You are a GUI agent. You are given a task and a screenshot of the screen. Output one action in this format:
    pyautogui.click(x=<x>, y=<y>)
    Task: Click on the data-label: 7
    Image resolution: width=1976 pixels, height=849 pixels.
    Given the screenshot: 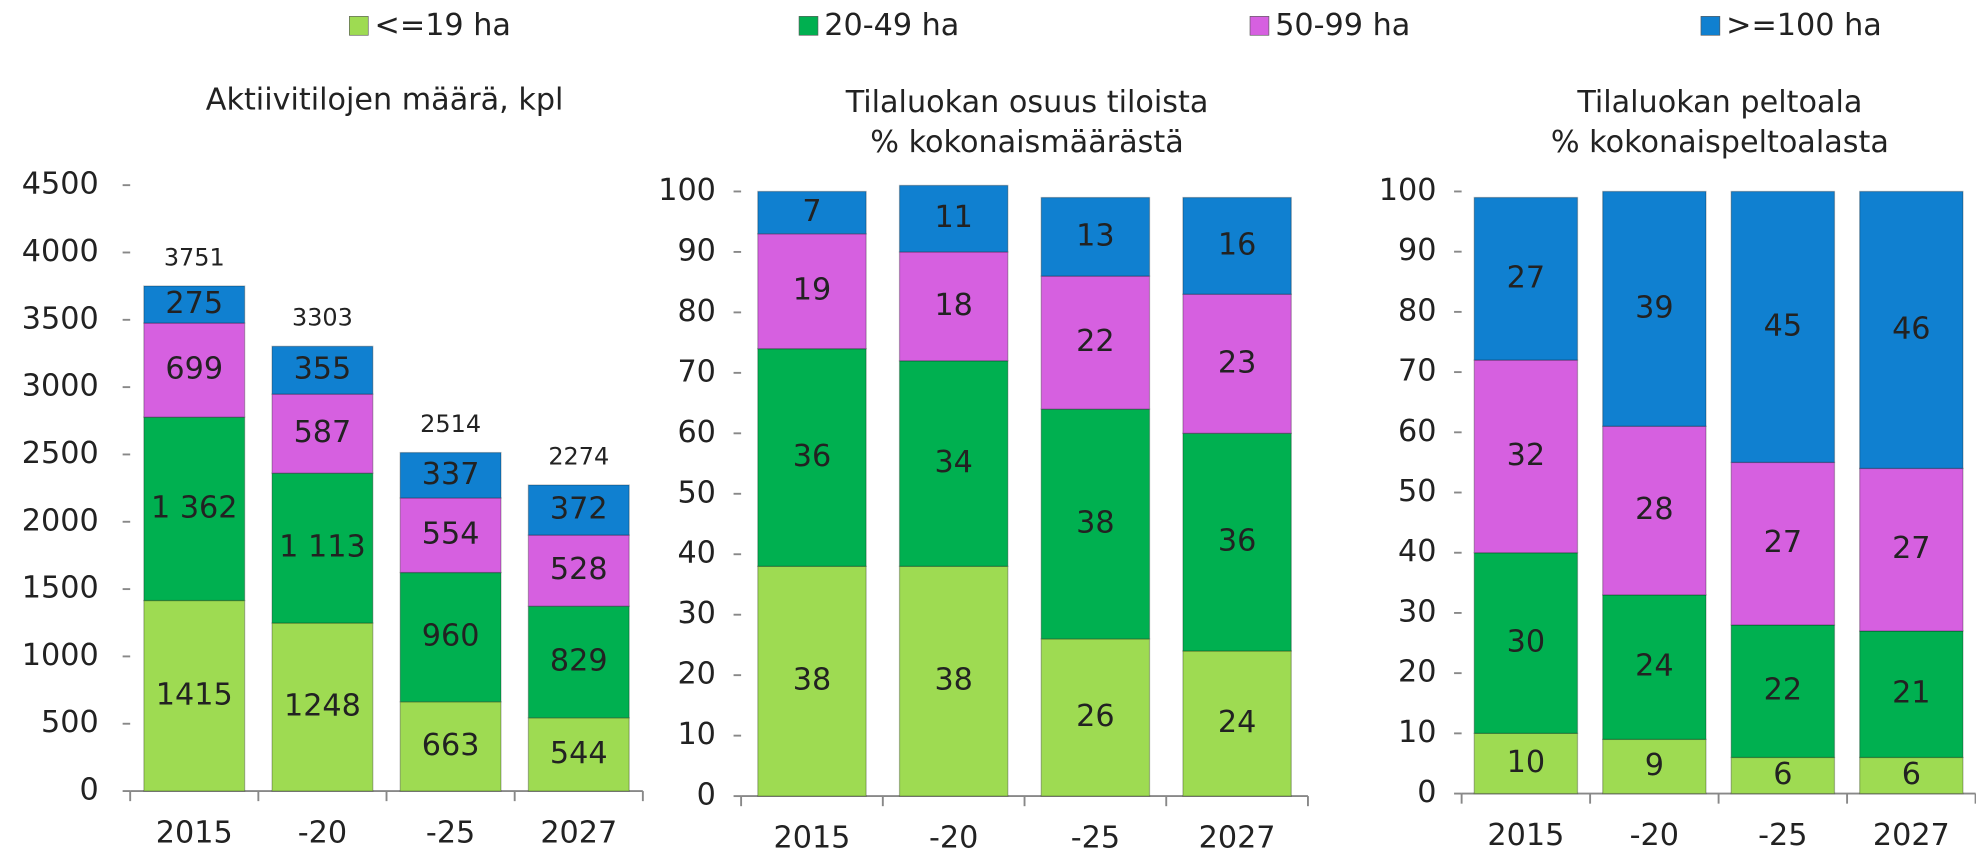 What is the action you would take?
    pyautogui.click(x=811, y=211)
    